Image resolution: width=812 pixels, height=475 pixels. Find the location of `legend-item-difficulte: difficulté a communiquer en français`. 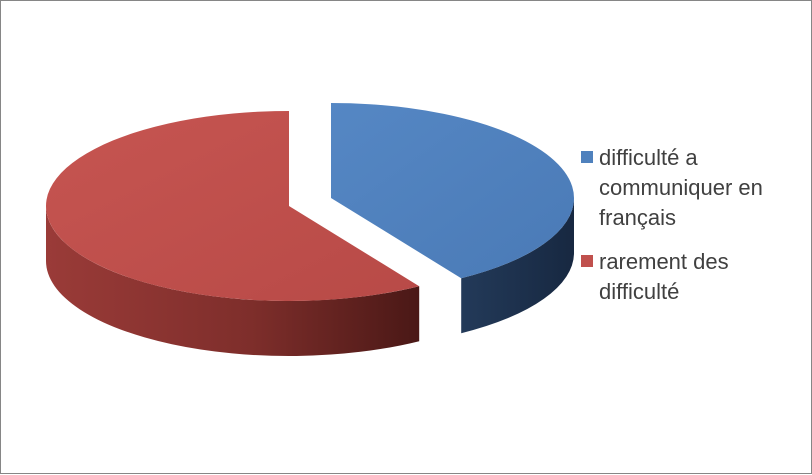

legend-item-difficulte: difficulté a communiquer en français is located at coordinates (696, 188).